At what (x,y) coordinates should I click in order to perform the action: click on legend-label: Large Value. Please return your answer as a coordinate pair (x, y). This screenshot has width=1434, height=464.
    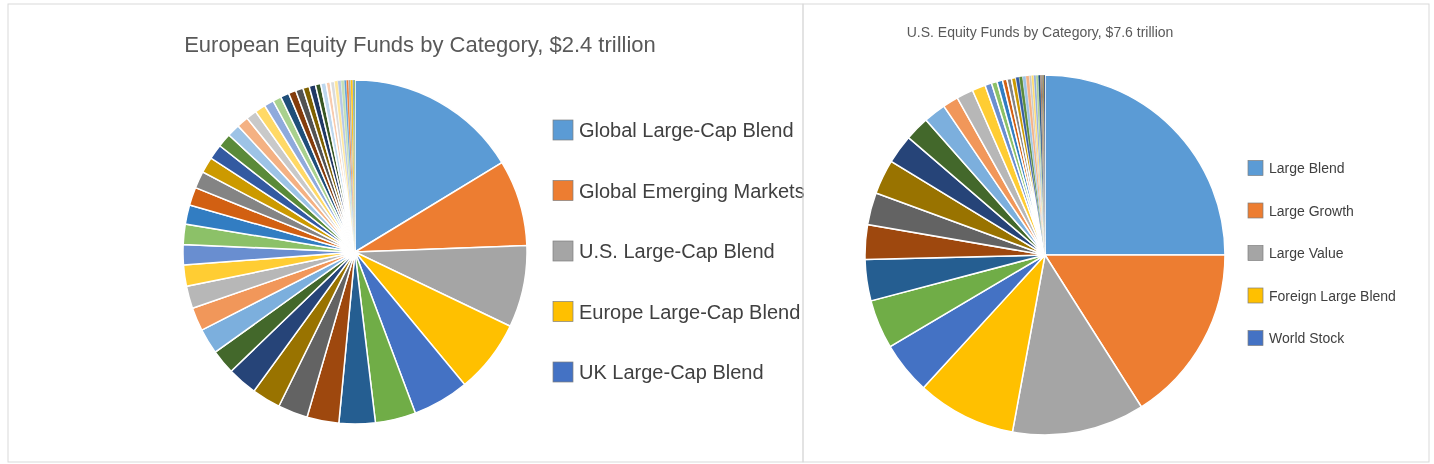
    Looking at the image, I should click on (1306, 253).